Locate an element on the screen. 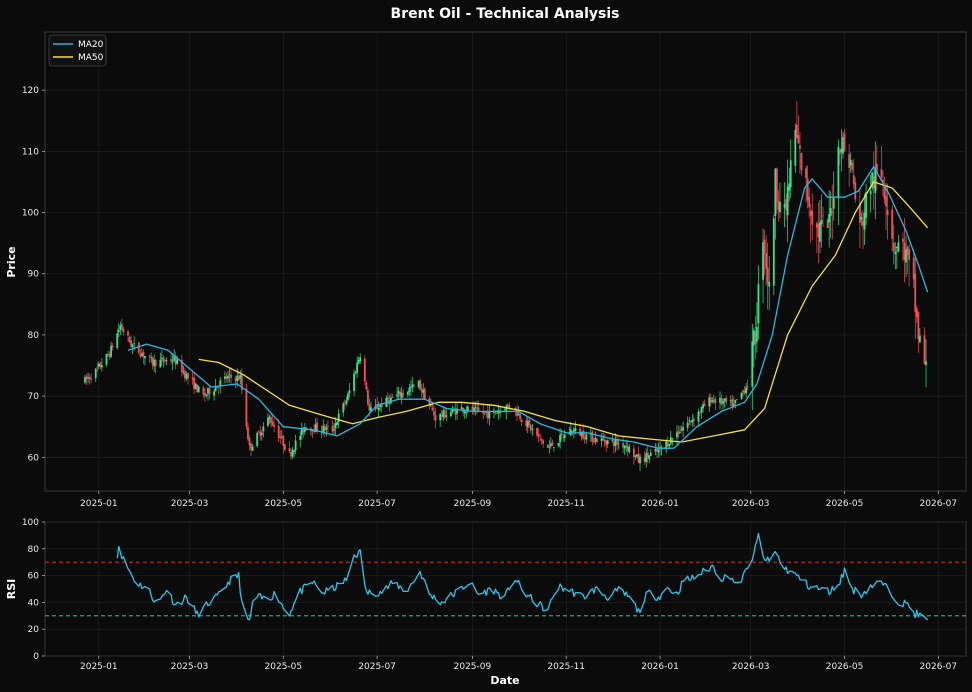  legend-label-ma50: MA50 is located at coordinates (91, 58).